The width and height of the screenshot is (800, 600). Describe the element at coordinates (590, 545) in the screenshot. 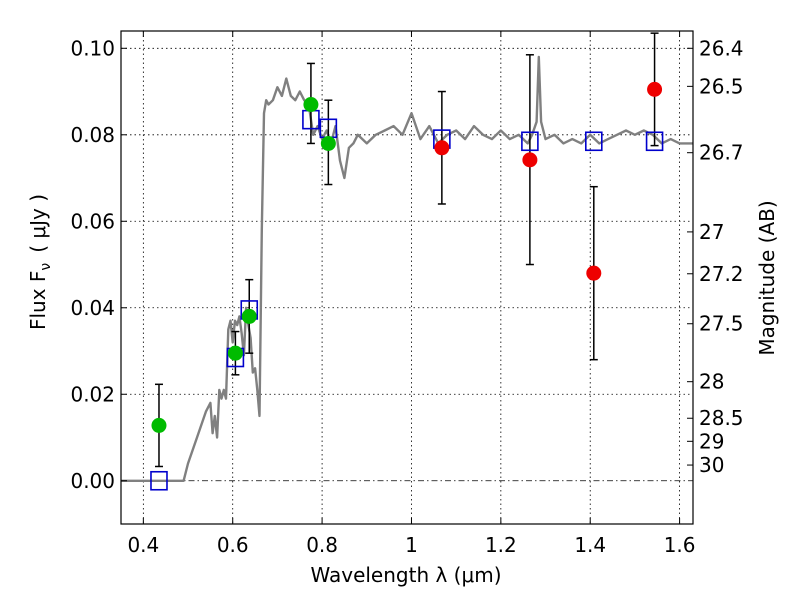

I see `x-tick-label: 1.4` at that location.